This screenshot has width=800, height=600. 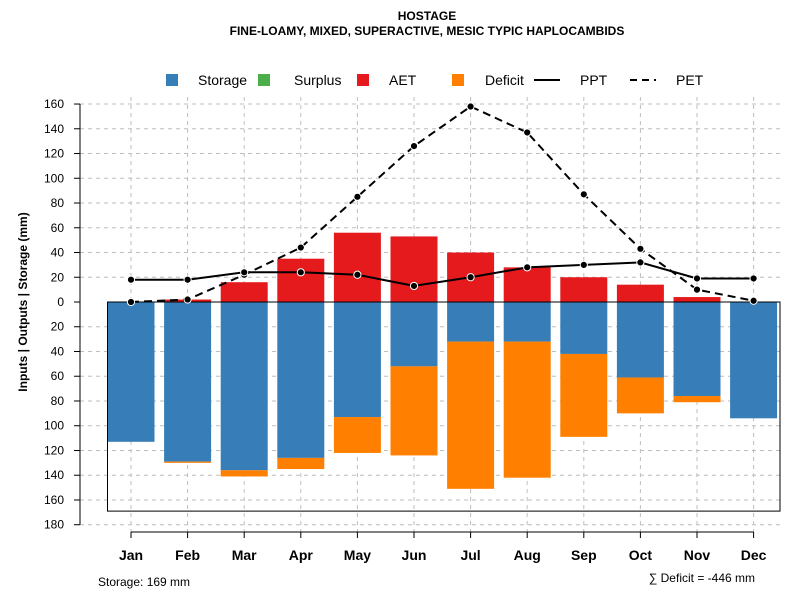 I want to click on x-tick-label: Apr, so click(x=301, y=555).